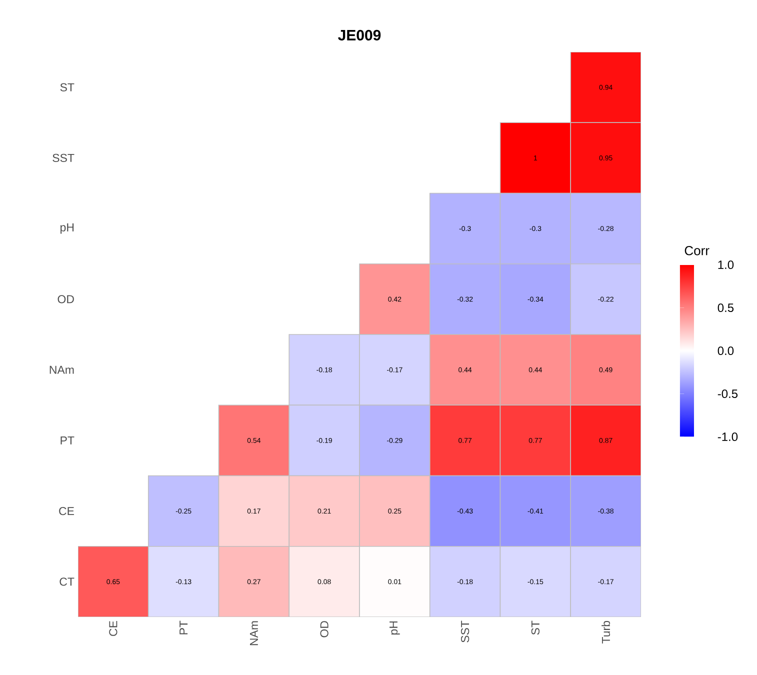 Image resolution: width=757 pixels, height=675 pixels. I want to click on x-tick-label: OD, so click(324, 629).